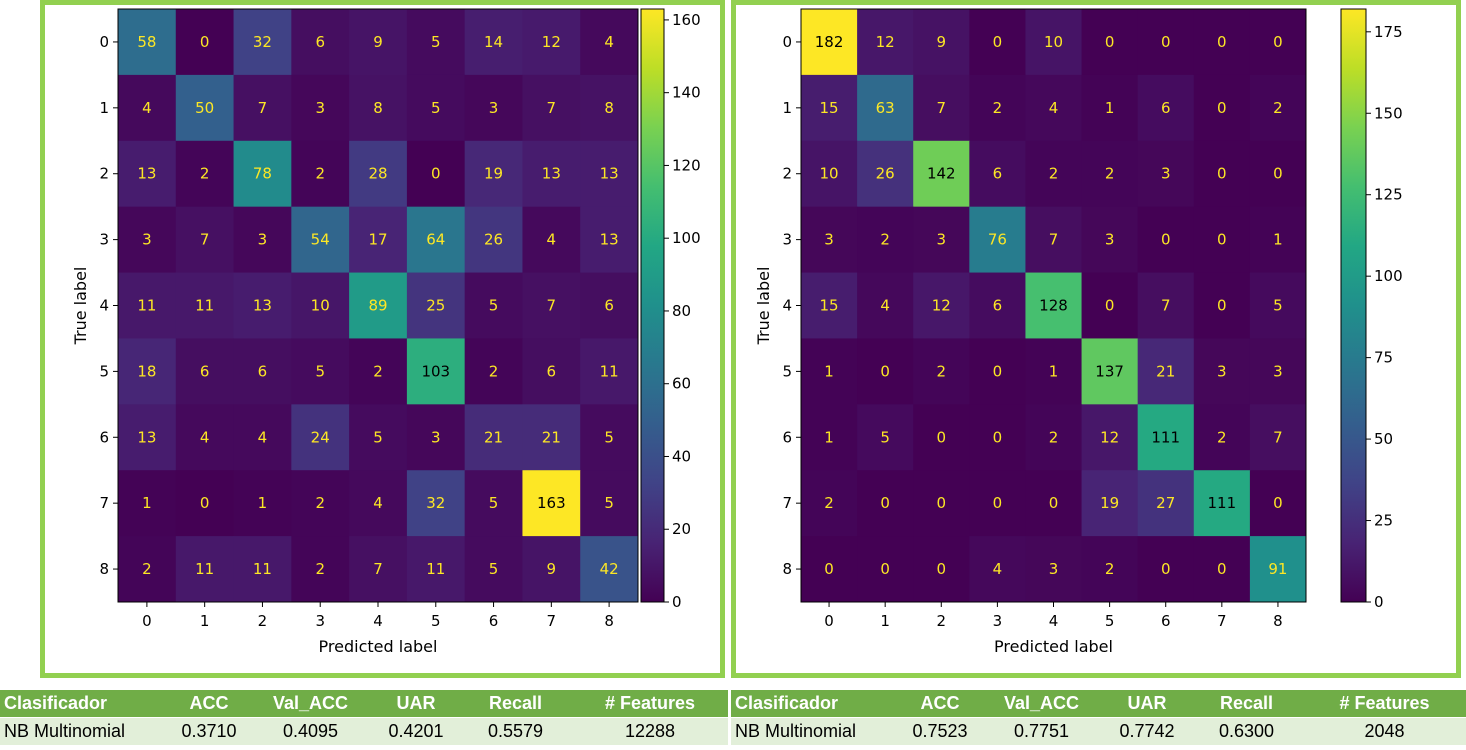 The width and height of the screenshot is (1466, 750). I want to click on header-uar: UAR, so click(416, 704).